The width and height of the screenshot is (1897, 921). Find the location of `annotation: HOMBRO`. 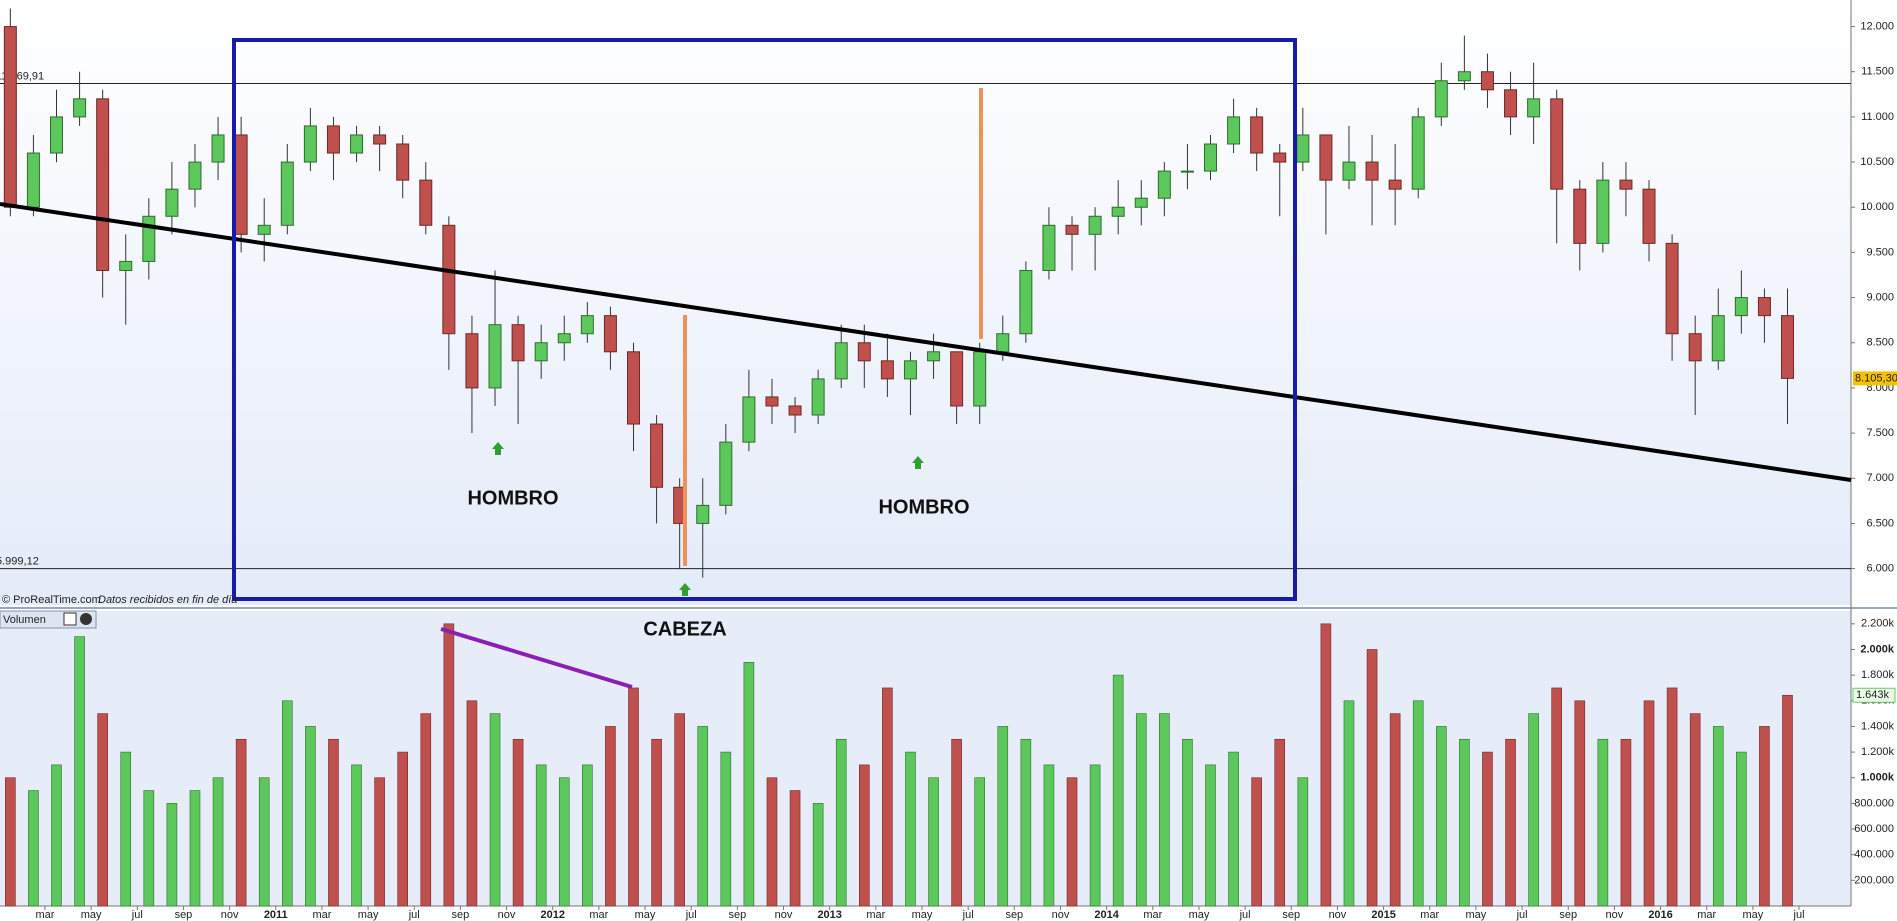

annotation: HOMBRO is located at coordinates (923, 507).